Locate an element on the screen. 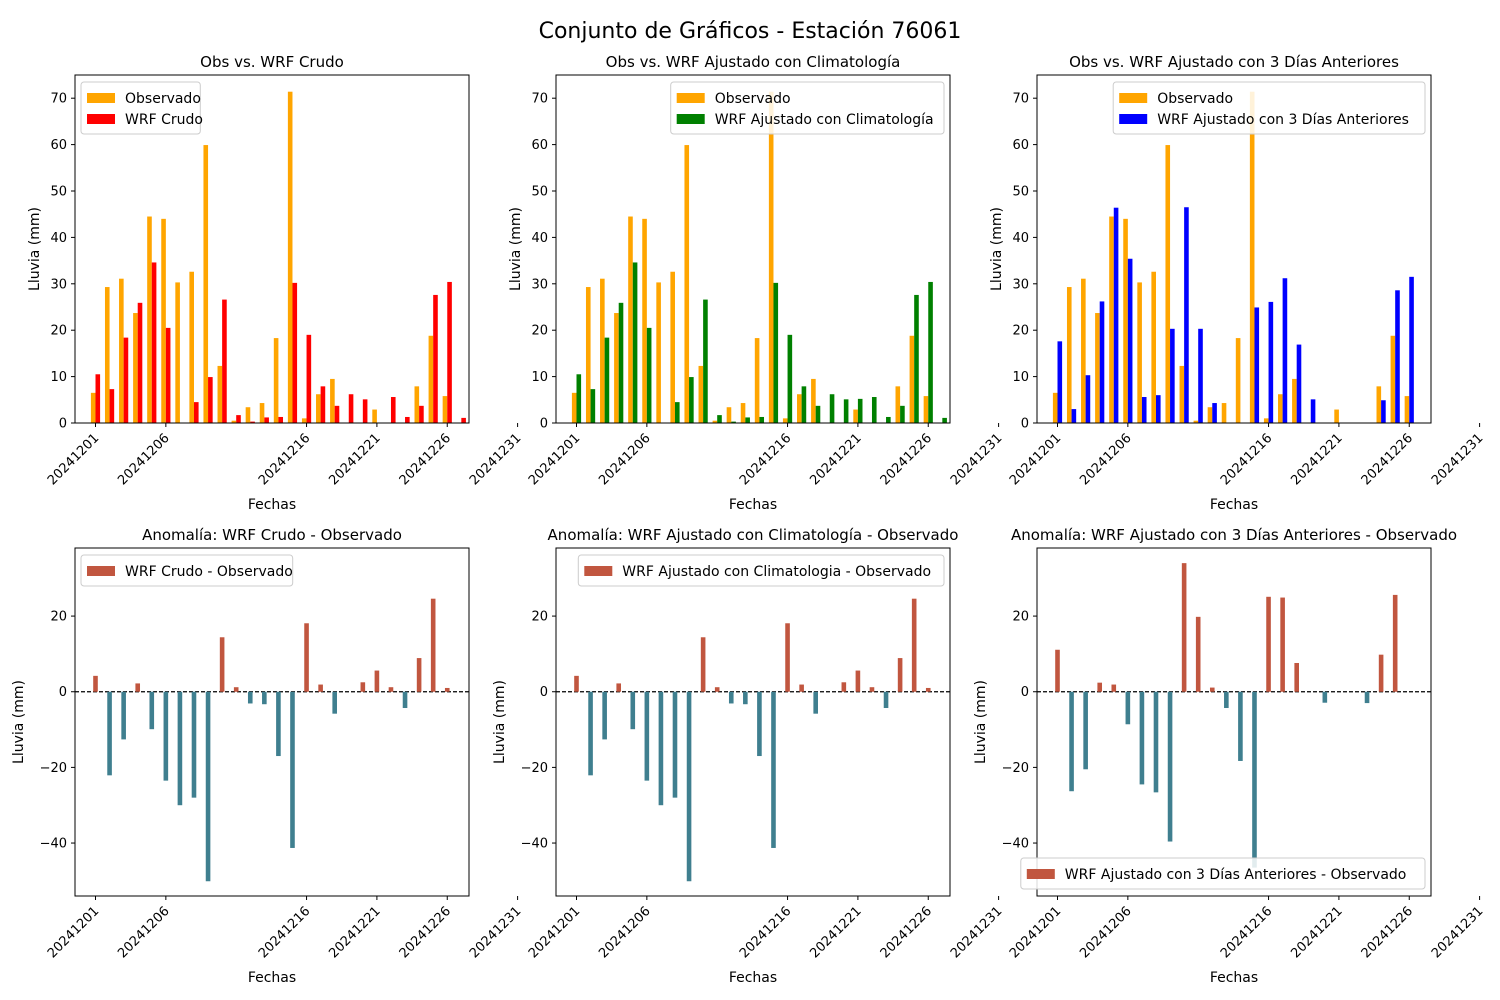 The width and height of the screenshot is (1500, 1000). legend-box is located at coordinates (1223, 873).